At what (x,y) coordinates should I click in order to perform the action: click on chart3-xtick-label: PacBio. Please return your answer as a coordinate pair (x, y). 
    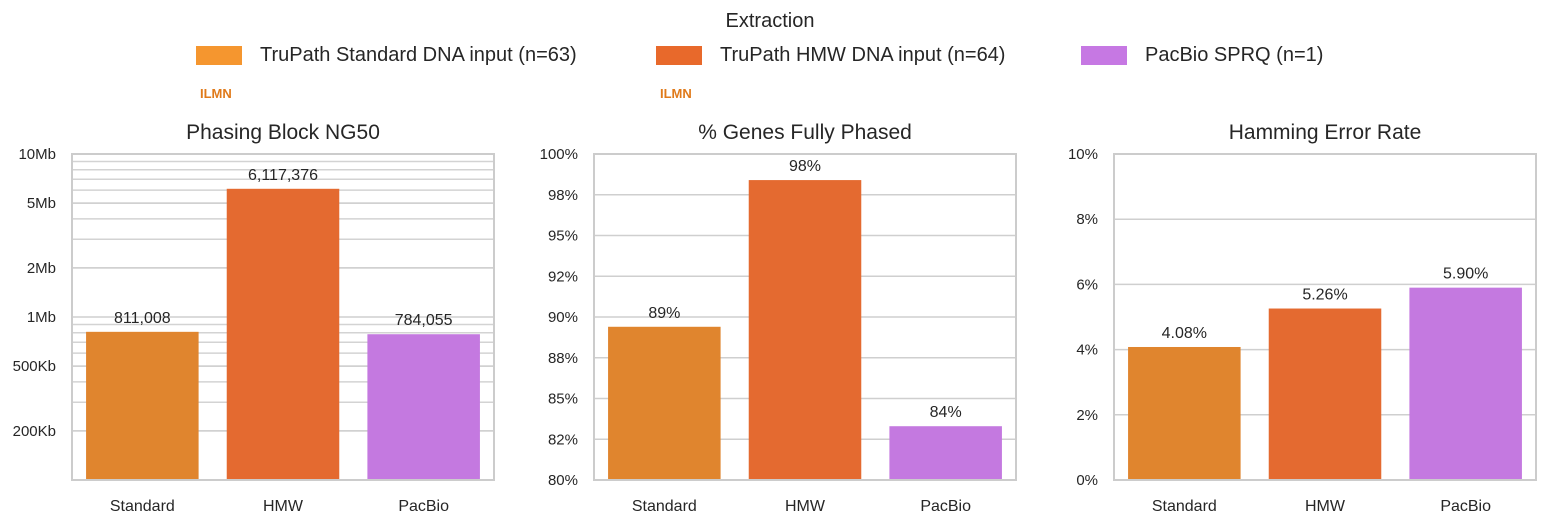
    Looking at the image, I should click on (1465, 506).